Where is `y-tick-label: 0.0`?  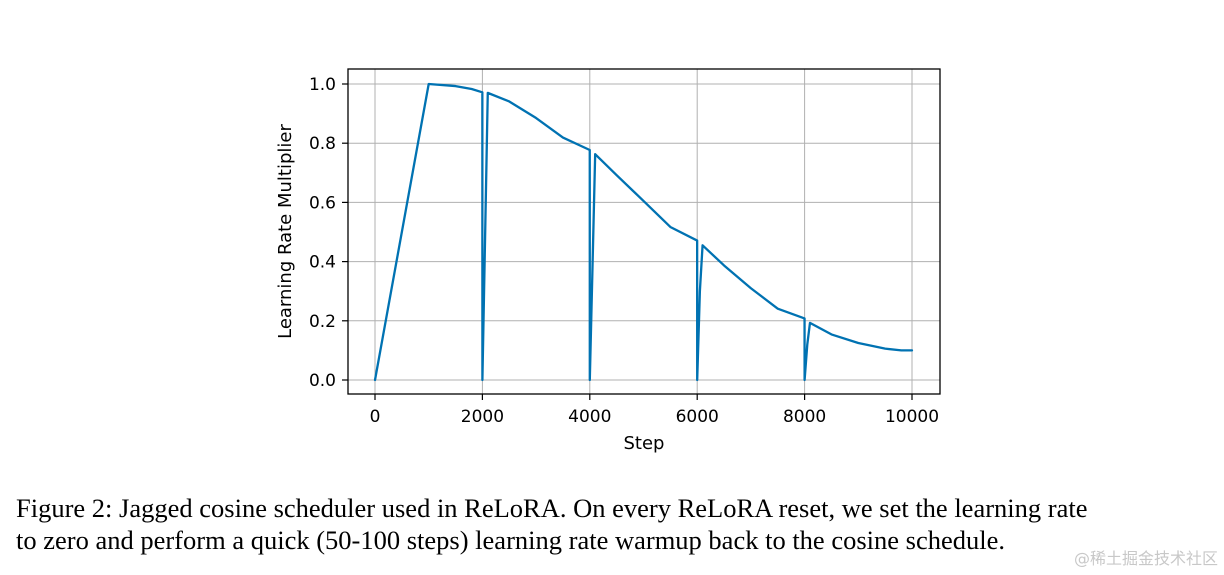 y-tick-label: 0.0 is located at coordinates (322, 381).